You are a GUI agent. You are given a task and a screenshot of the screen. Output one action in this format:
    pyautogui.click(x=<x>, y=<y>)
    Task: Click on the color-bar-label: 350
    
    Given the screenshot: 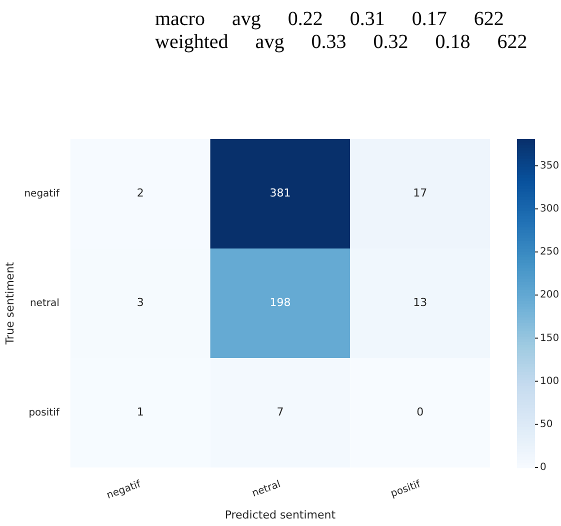 What is the action you would take?
    pyautogui.click(x=550, y=166)
    